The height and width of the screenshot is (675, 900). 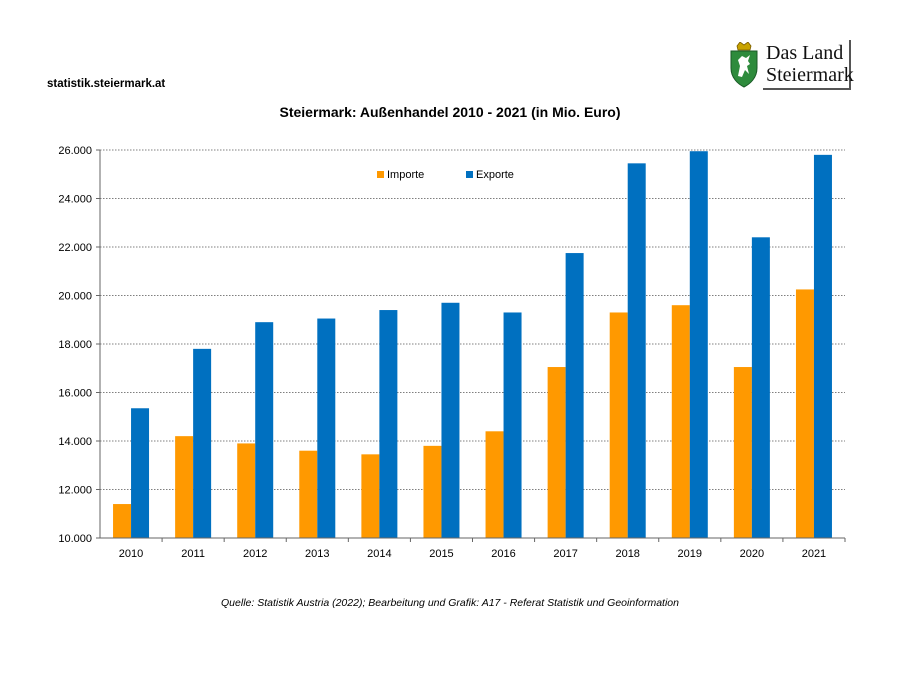 I want to click on logo-line-1: Das Land, so click(x=805, y=53).